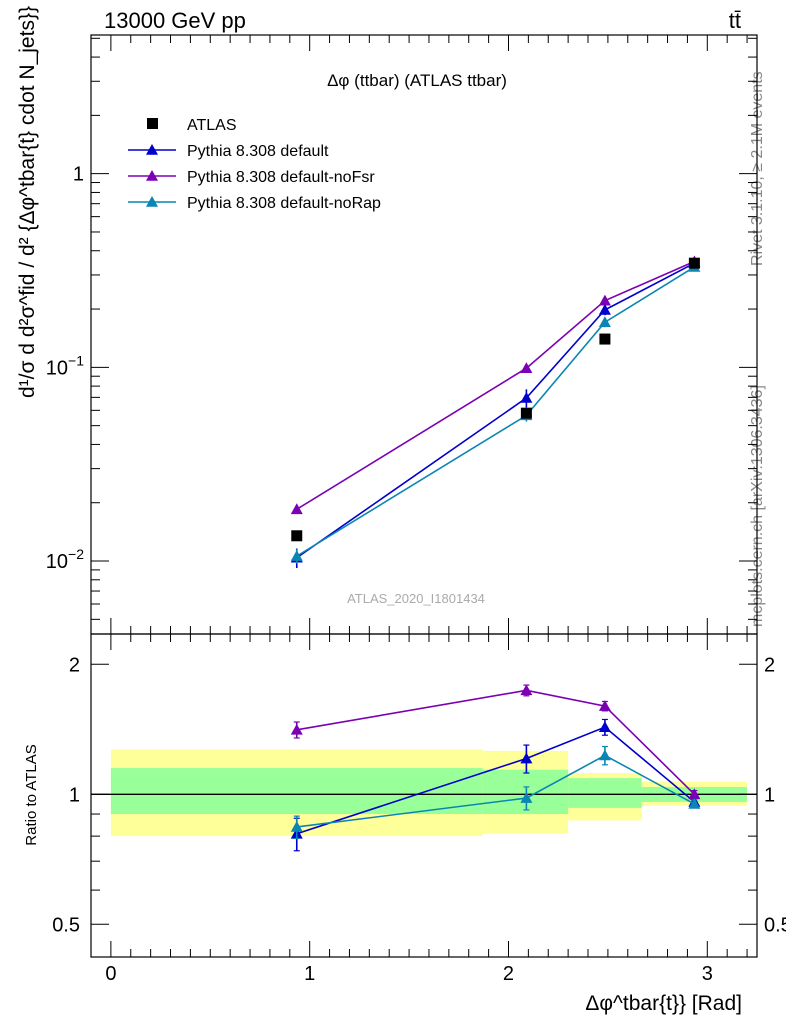  Describe the element at coordinates (769, 795) in the screenshot. I see `lower-y-tick-label-right: 1` at that location.